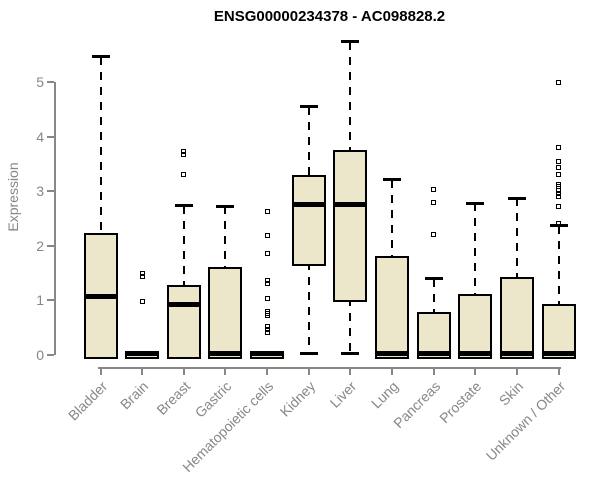 This screenshot has width=600, height=500. Describe the element at coordinates (350, 204) in the screenshot. I see `median-line-liver` at that location.